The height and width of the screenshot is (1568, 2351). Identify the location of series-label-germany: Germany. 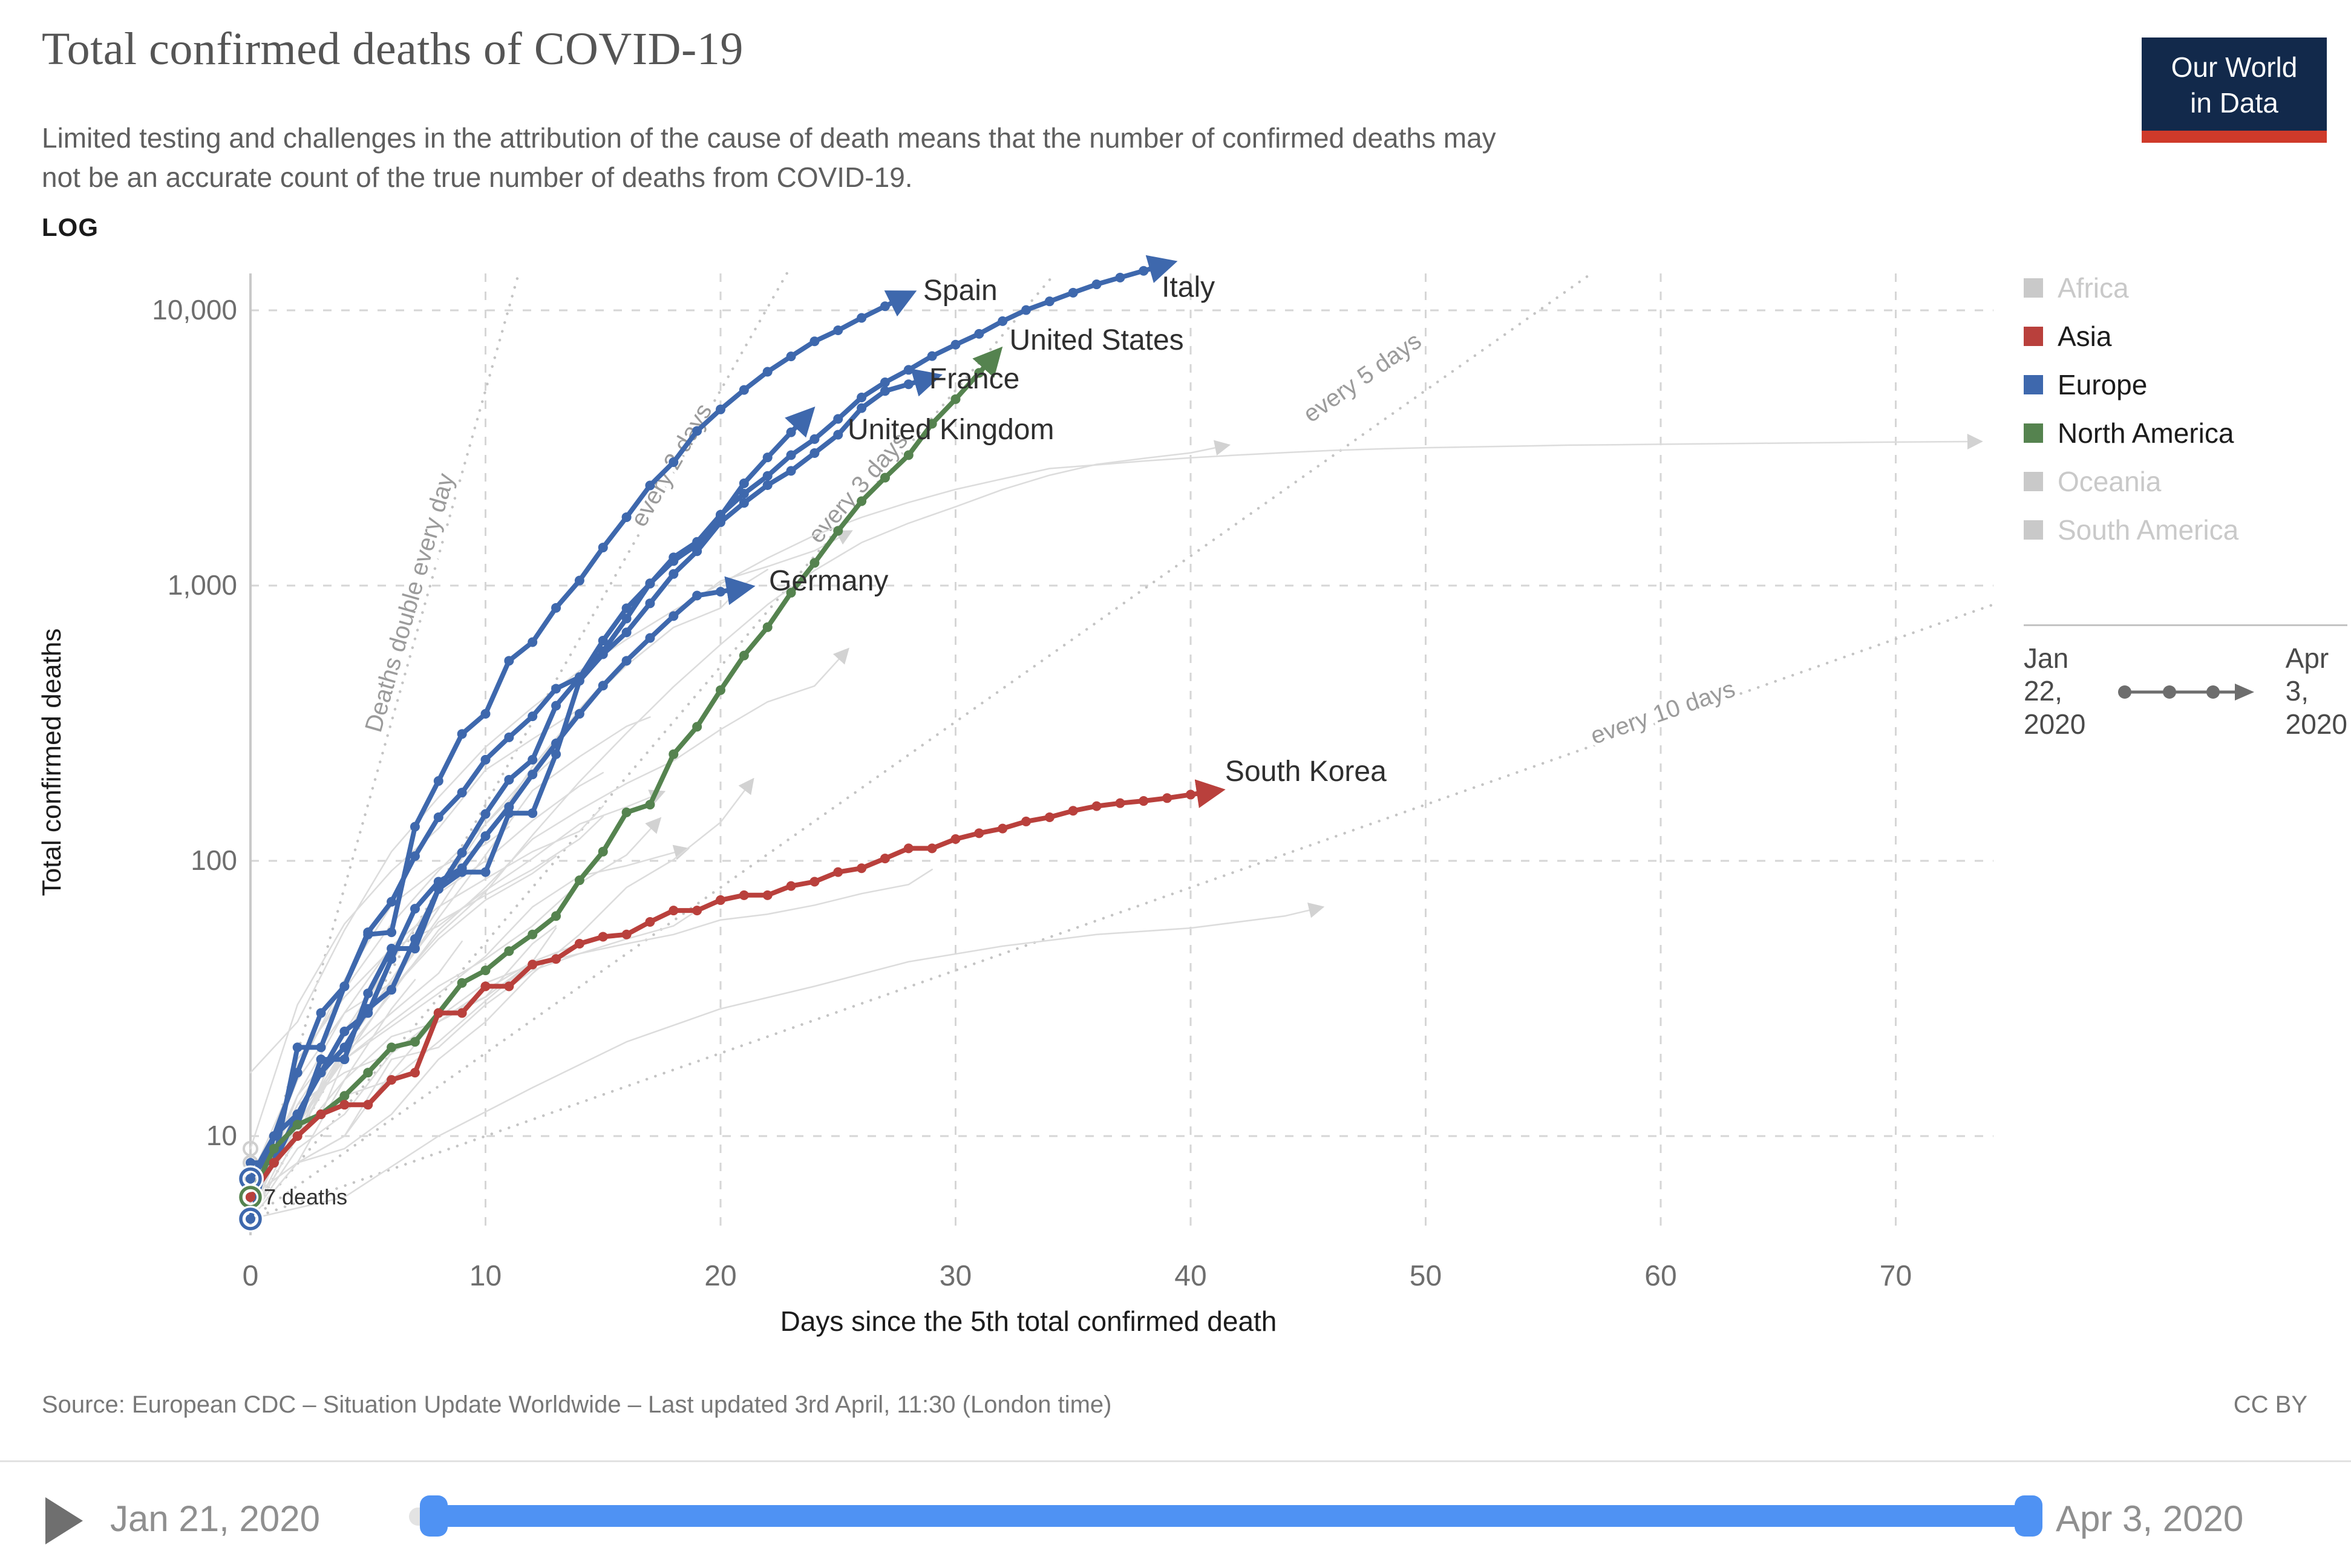
(828, 581).